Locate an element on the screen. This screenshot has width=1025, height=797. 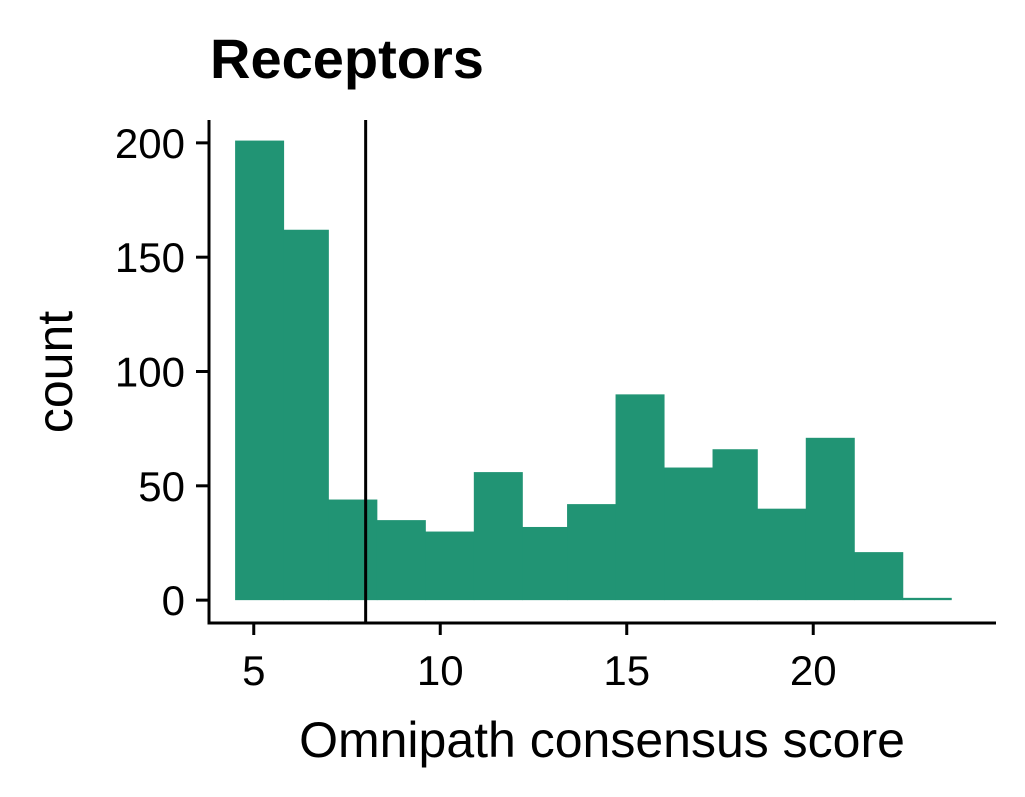
x-axis-title: Omnipath consensus score is located at coordinates (602, 740).